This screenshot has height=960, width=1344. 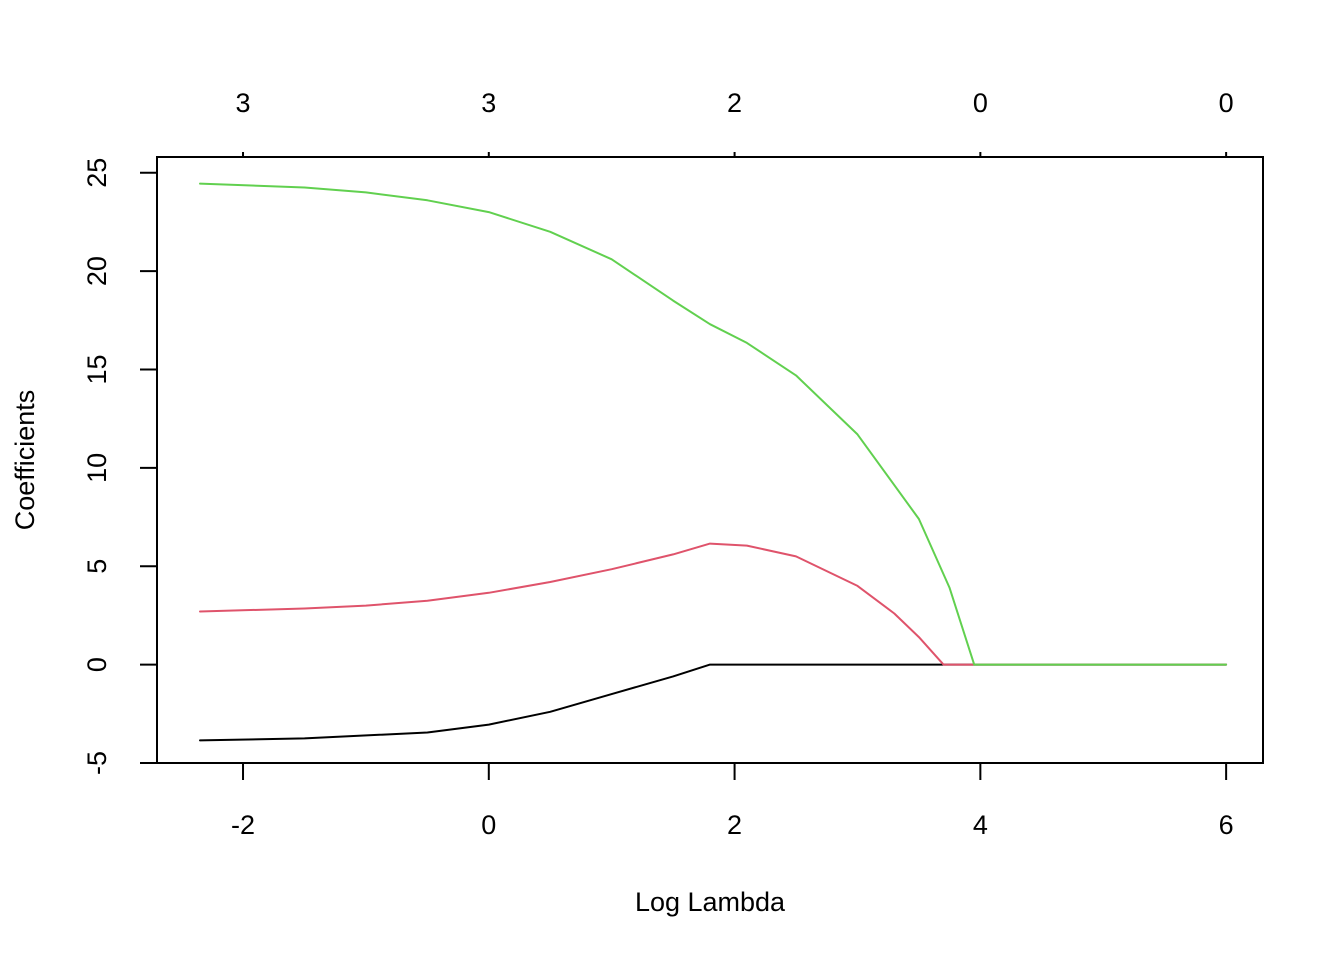 I want to click on x-tick-label: -2, so click(x=243, y=825).